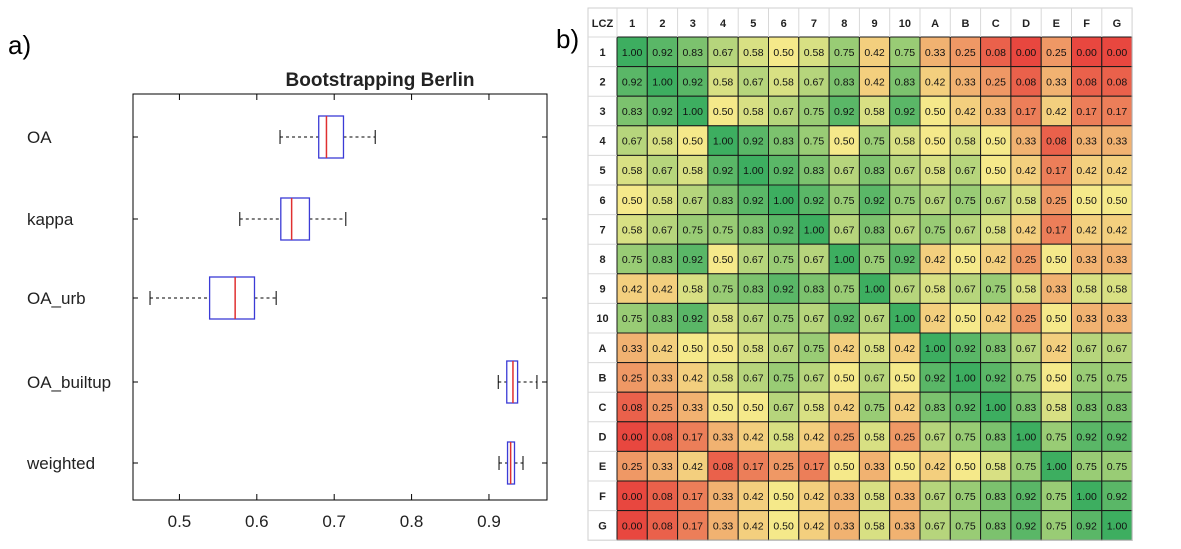  I want to click on x-tick-label: 0.6, so click(257, 521).